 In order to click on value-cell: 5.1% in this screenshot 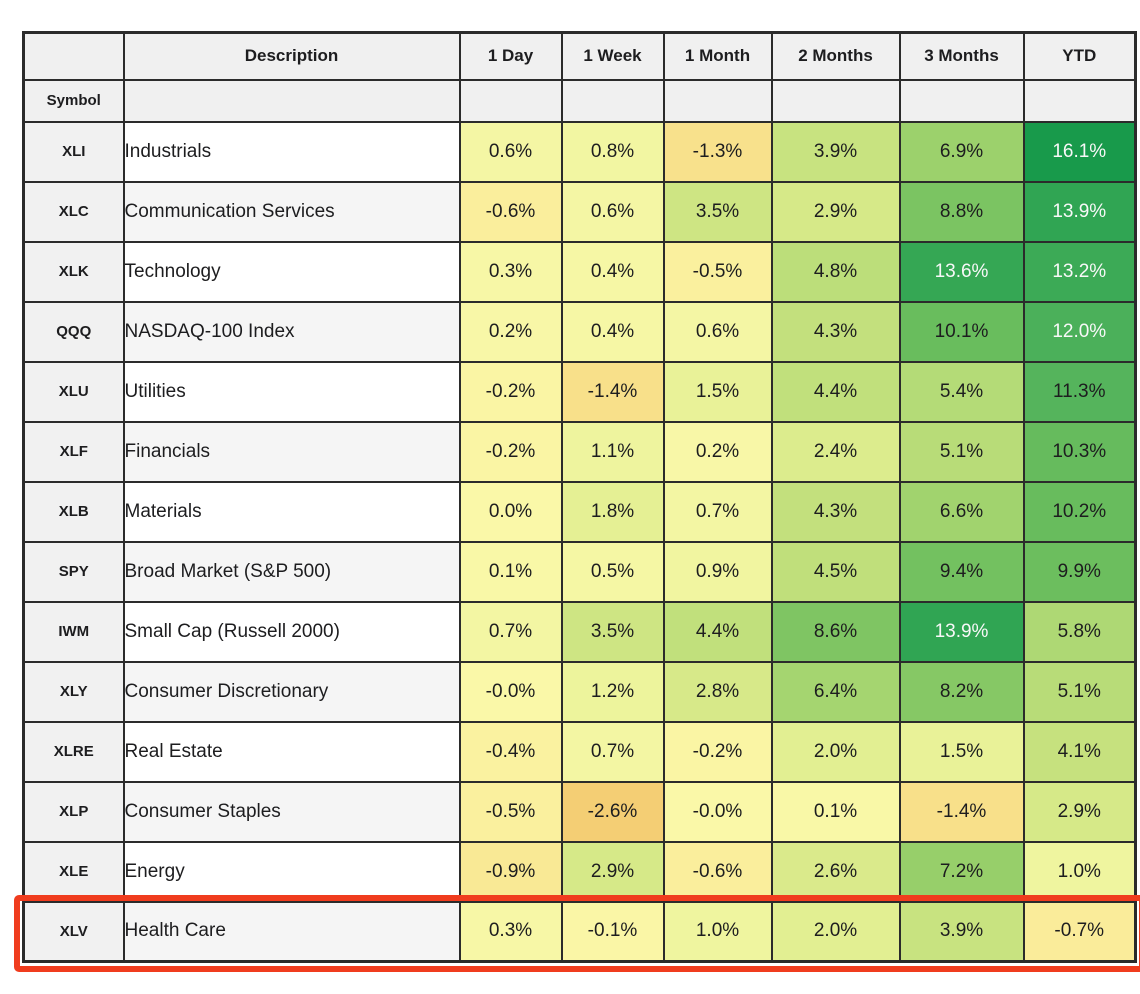, I will do `click(1079, 691)`.